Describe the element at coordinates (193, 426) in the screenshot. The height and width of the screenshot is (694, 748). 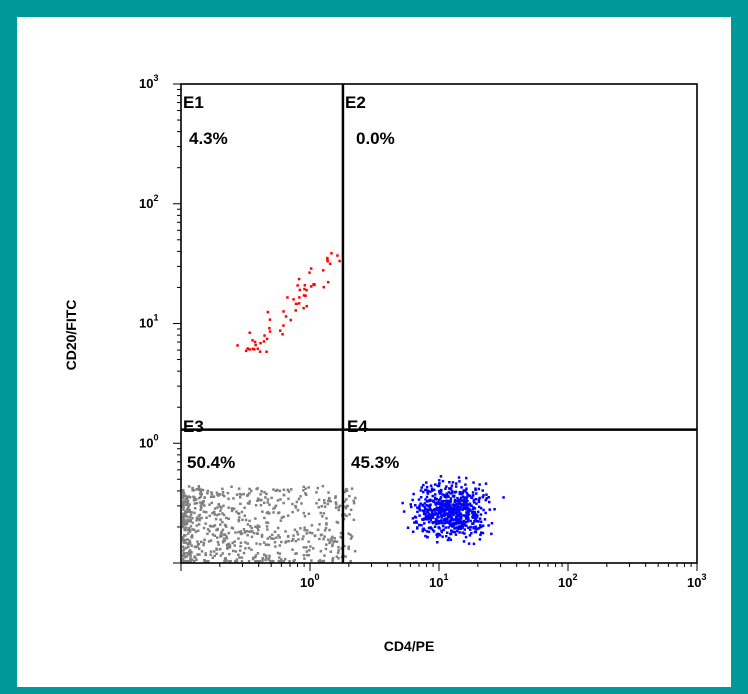
I see `quadrant-e3-label: E3` at that location.